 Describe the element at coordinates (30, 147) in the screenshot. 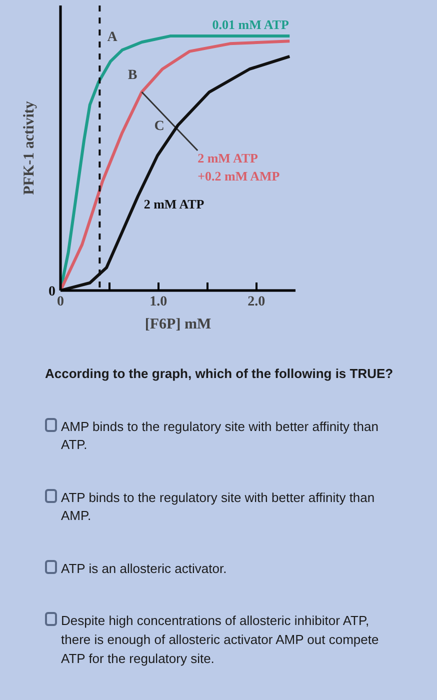

I see `y-axis-title: PFK-1 activity` at that location.